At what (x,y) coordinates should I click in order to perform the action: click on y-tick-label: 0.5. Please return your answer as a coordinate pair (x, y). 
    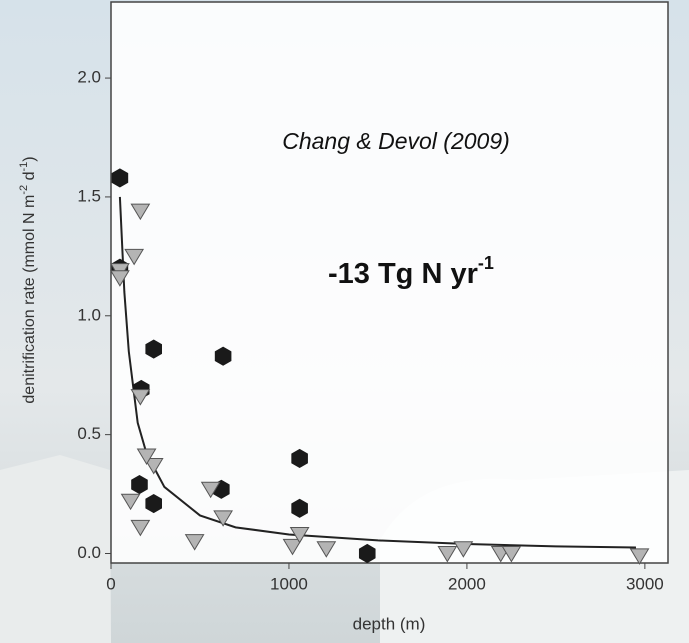
    Looking at the image, I should click on (89, 433).